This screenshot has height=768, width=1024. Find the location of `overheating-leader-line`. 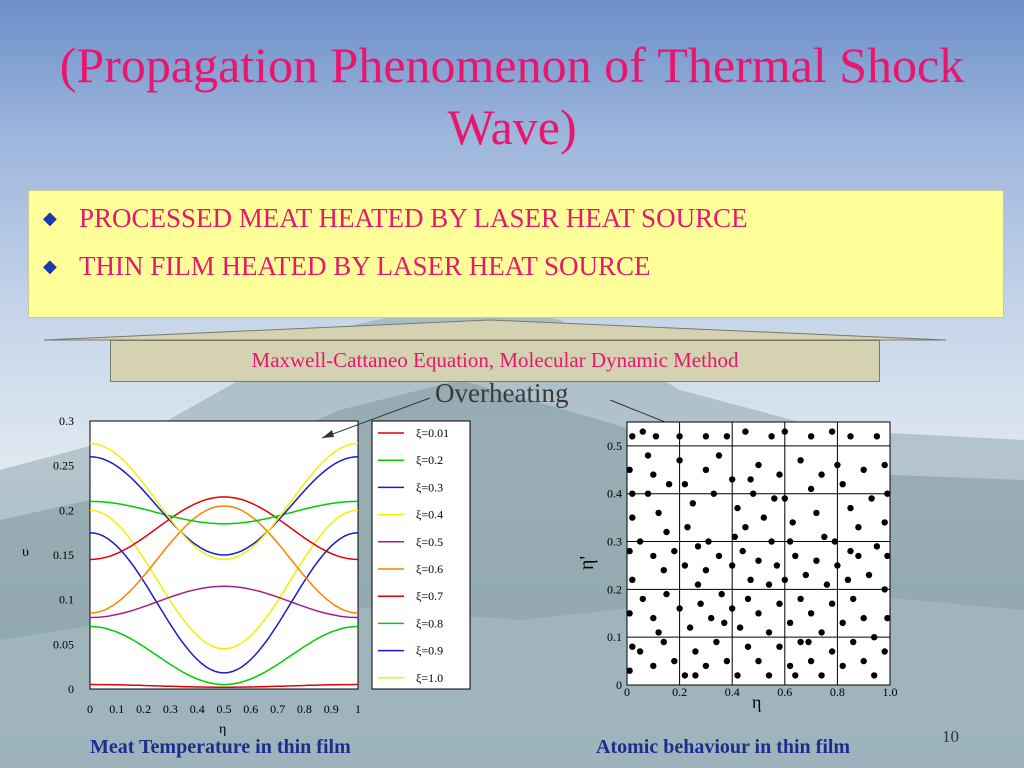

overheating-leader-line is located at coordinates (376, 418).